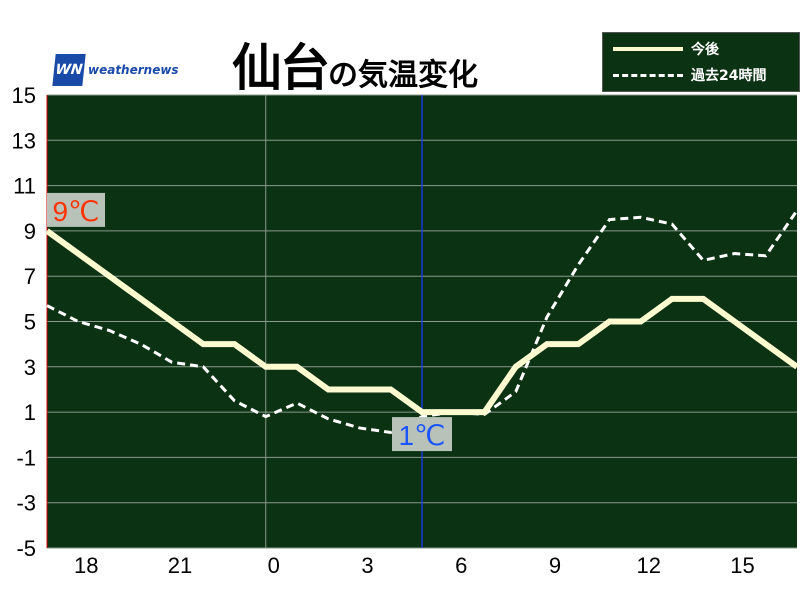 The image size is (800, 600). What do you see at coordinates (26, 548) in the screenshot?
I see `y-tick-label: -5` at bounding box center [26, 548].